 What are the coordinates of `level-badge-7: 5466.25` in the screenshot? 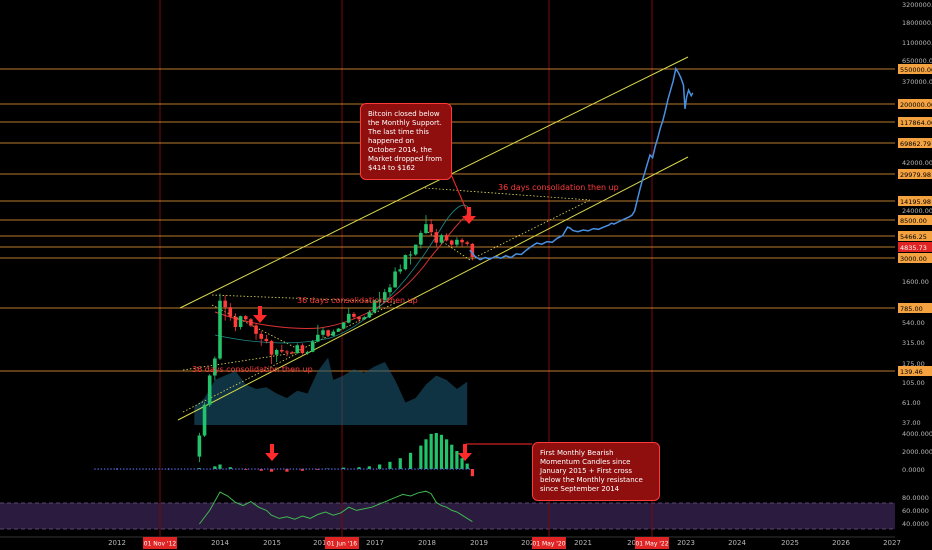 It's located at (915, 236).